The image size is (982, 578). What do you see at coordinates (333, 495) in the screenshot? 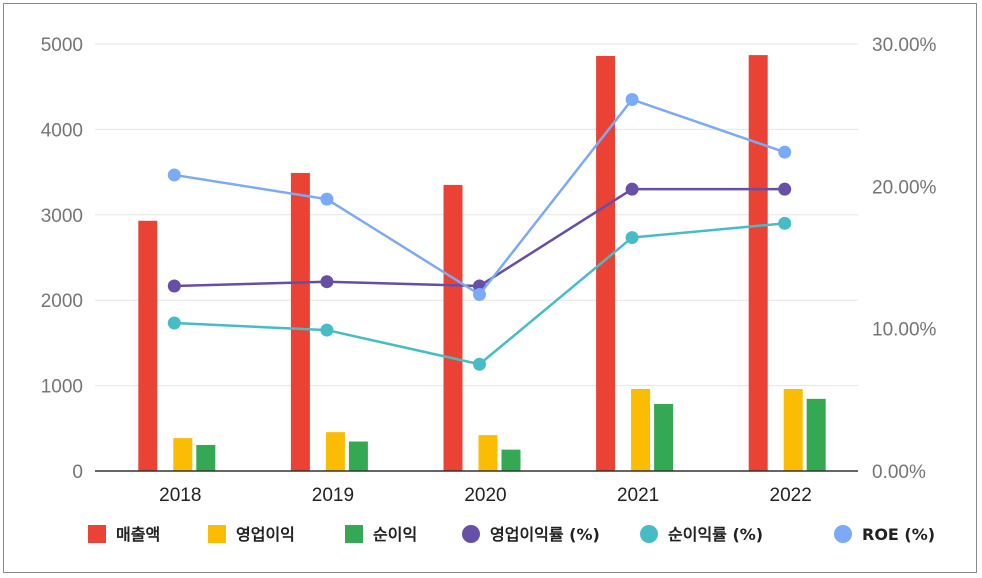
I see `x-tick-label: 2019` at bounding box center [333, 495].